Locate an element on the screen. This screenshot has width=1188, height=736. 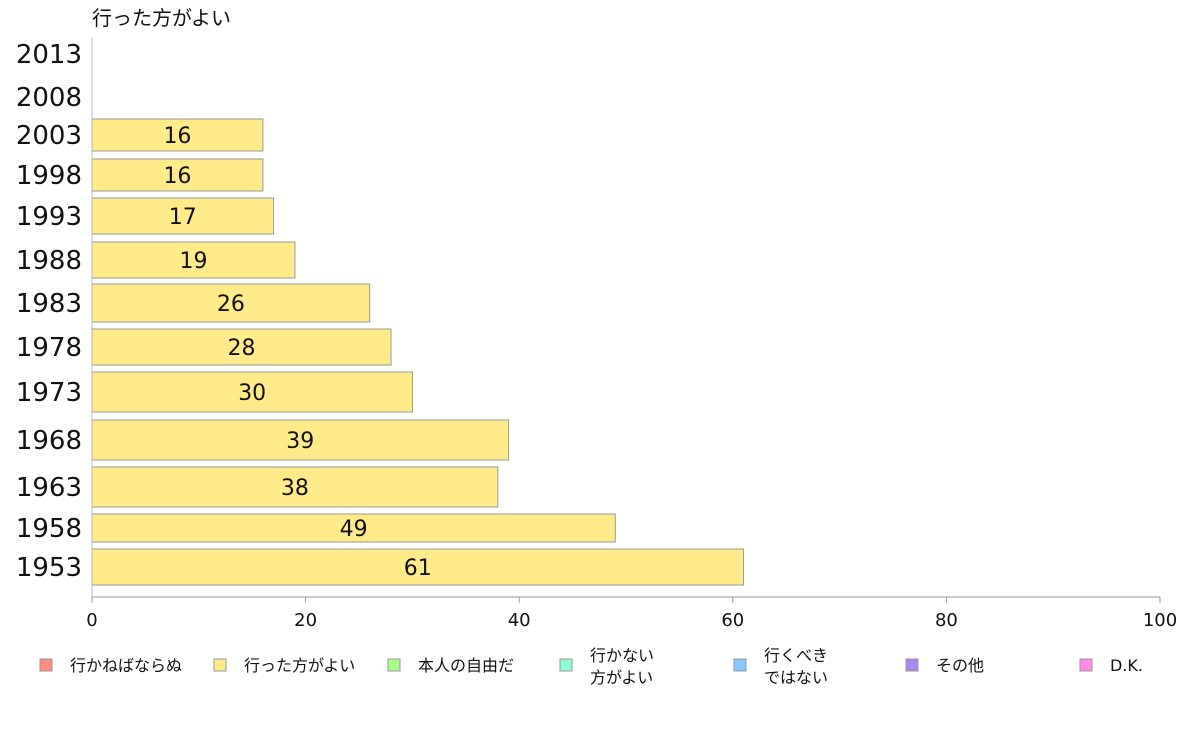
data-label: 17 is located at coordinates (183, 217).